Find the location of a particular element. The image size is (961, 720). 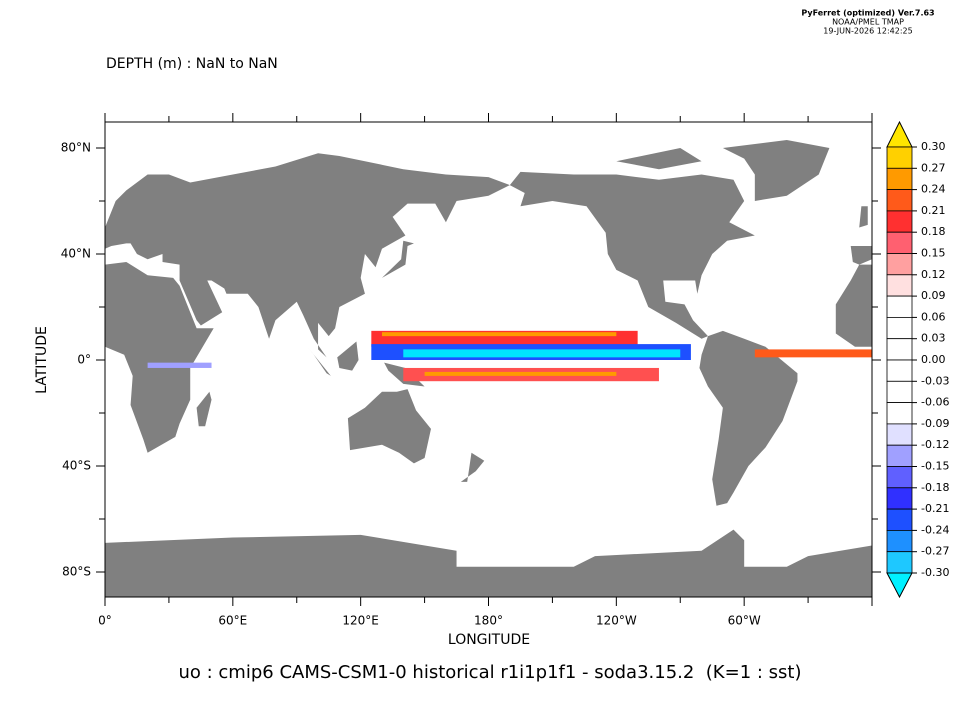

colorbar-label: -0.06 is located at coordinates (935, 402).